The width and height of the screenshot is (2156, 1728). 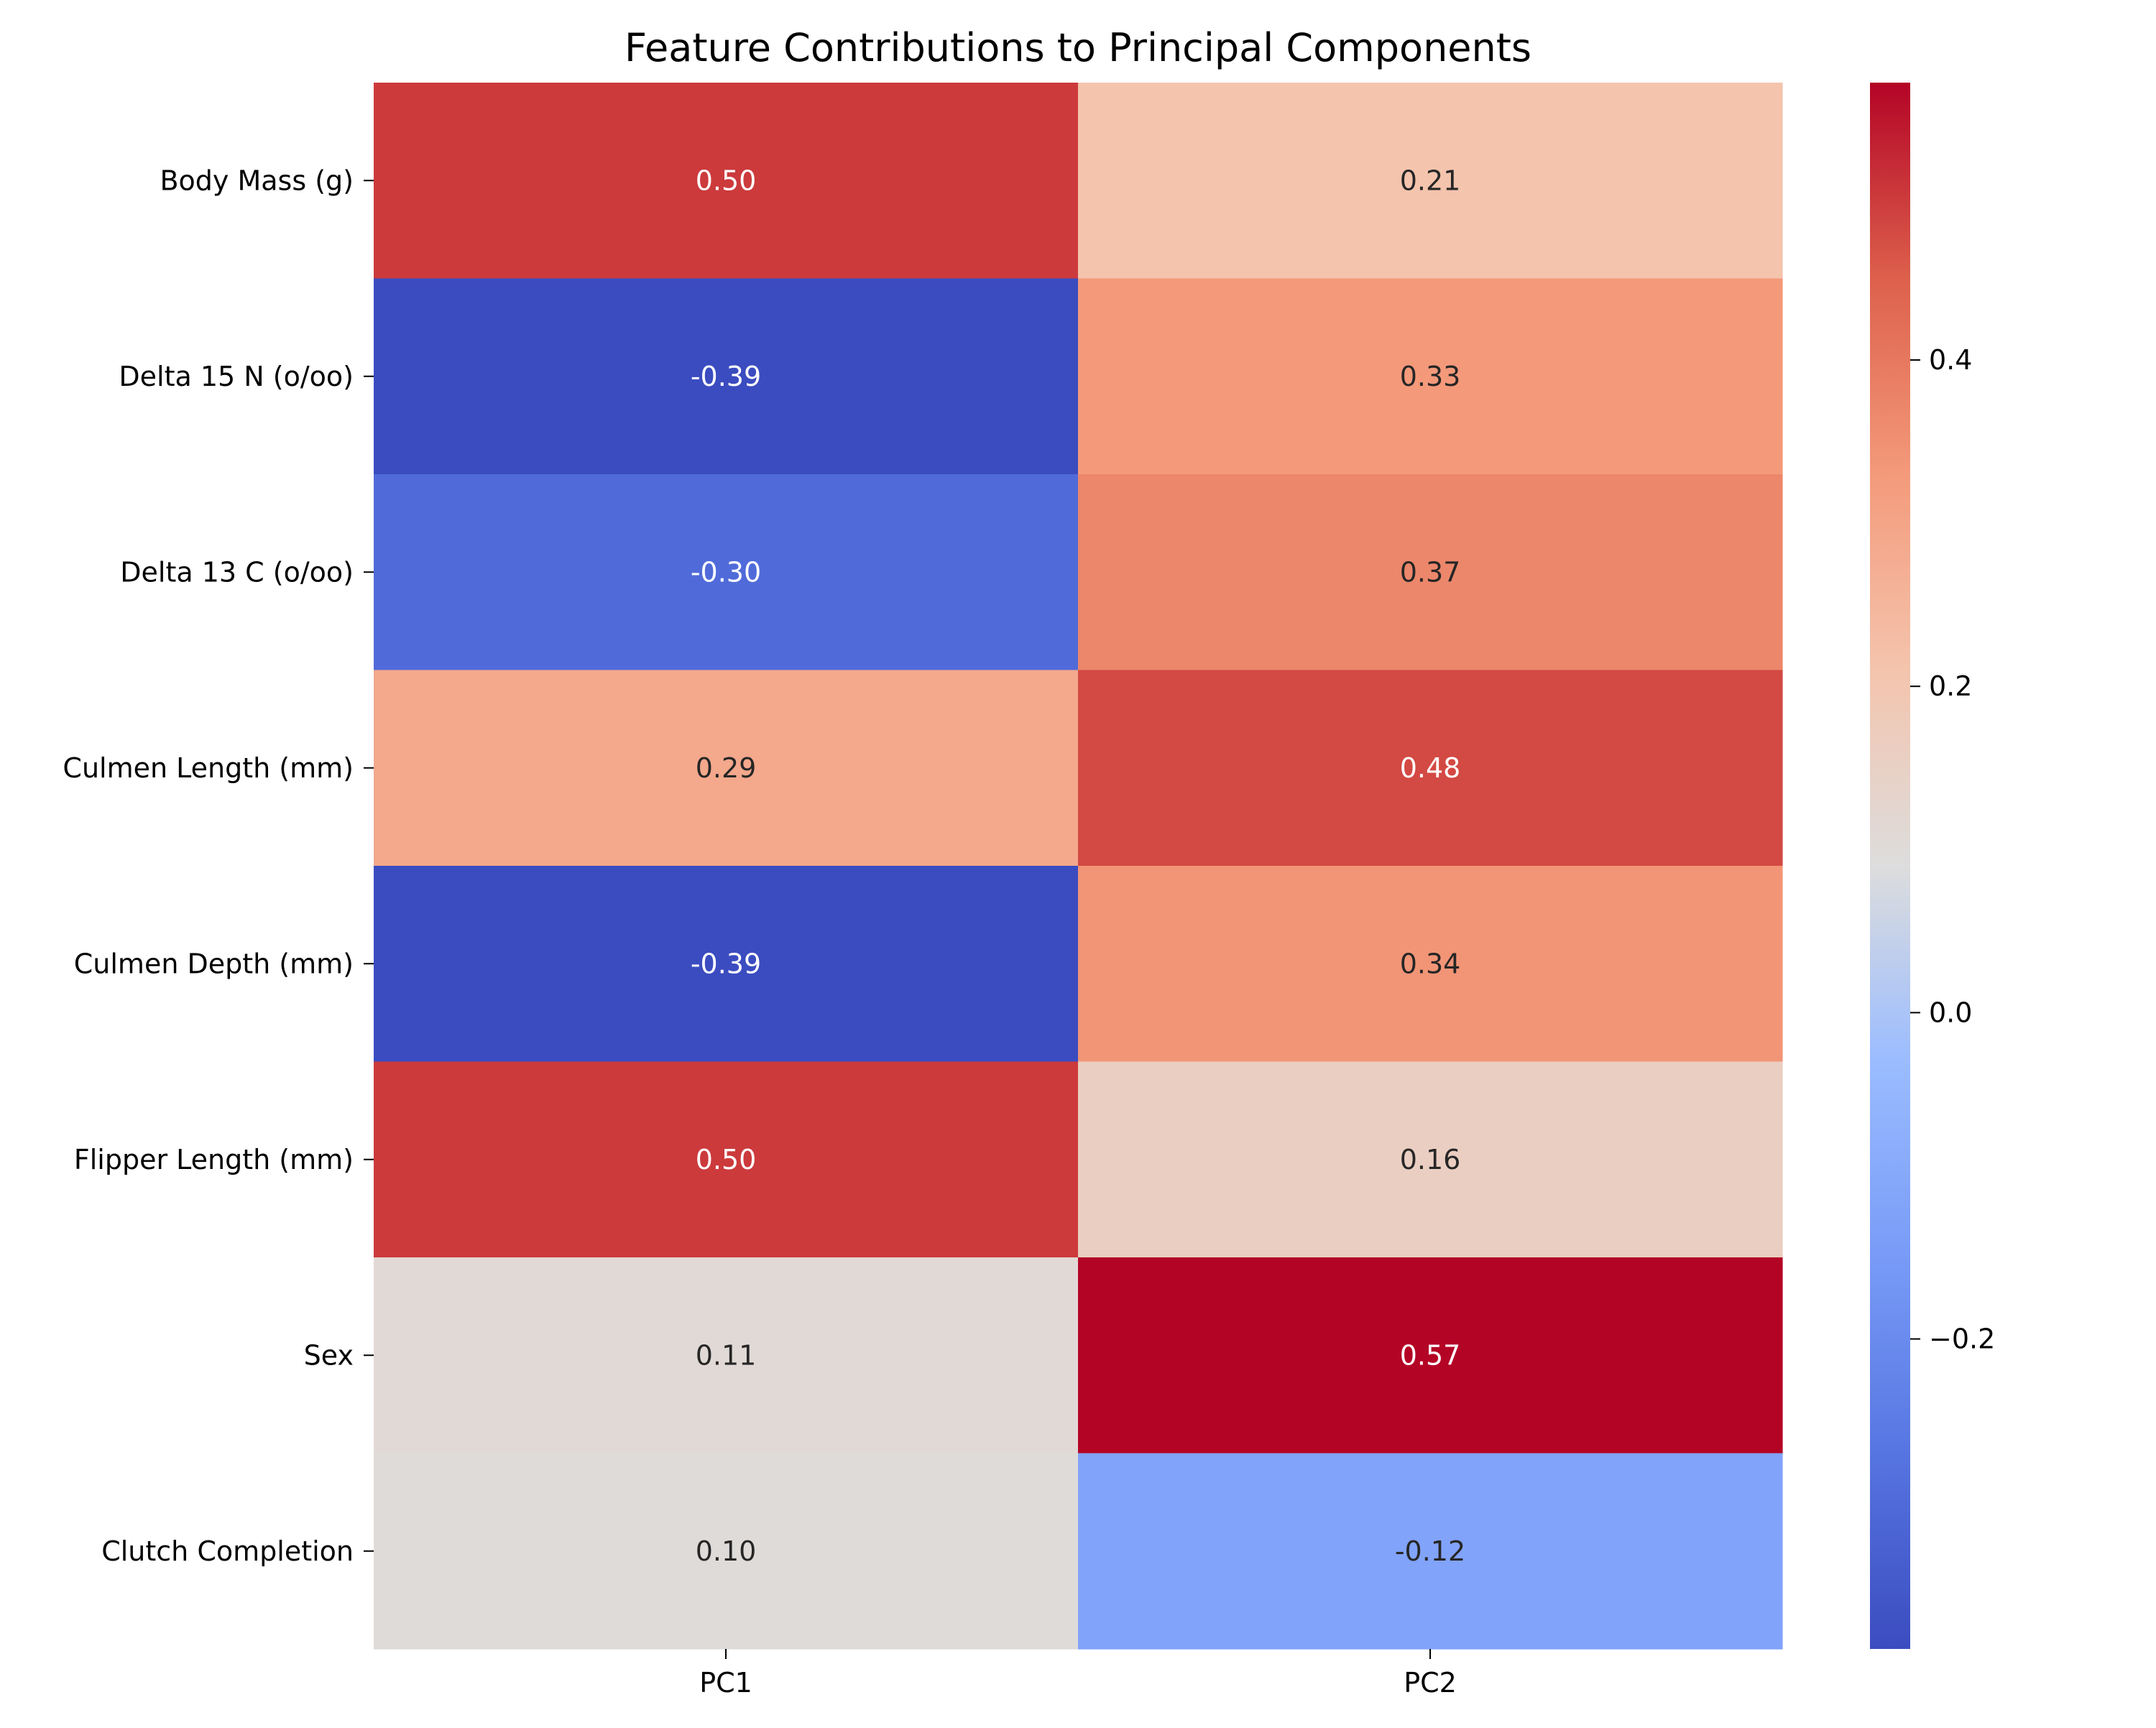 What do you see at coordinates (1951, 1012) in the screenshot?
I see `colorbar-tick-label: 0.0` at bounding box center [1951, 1012].